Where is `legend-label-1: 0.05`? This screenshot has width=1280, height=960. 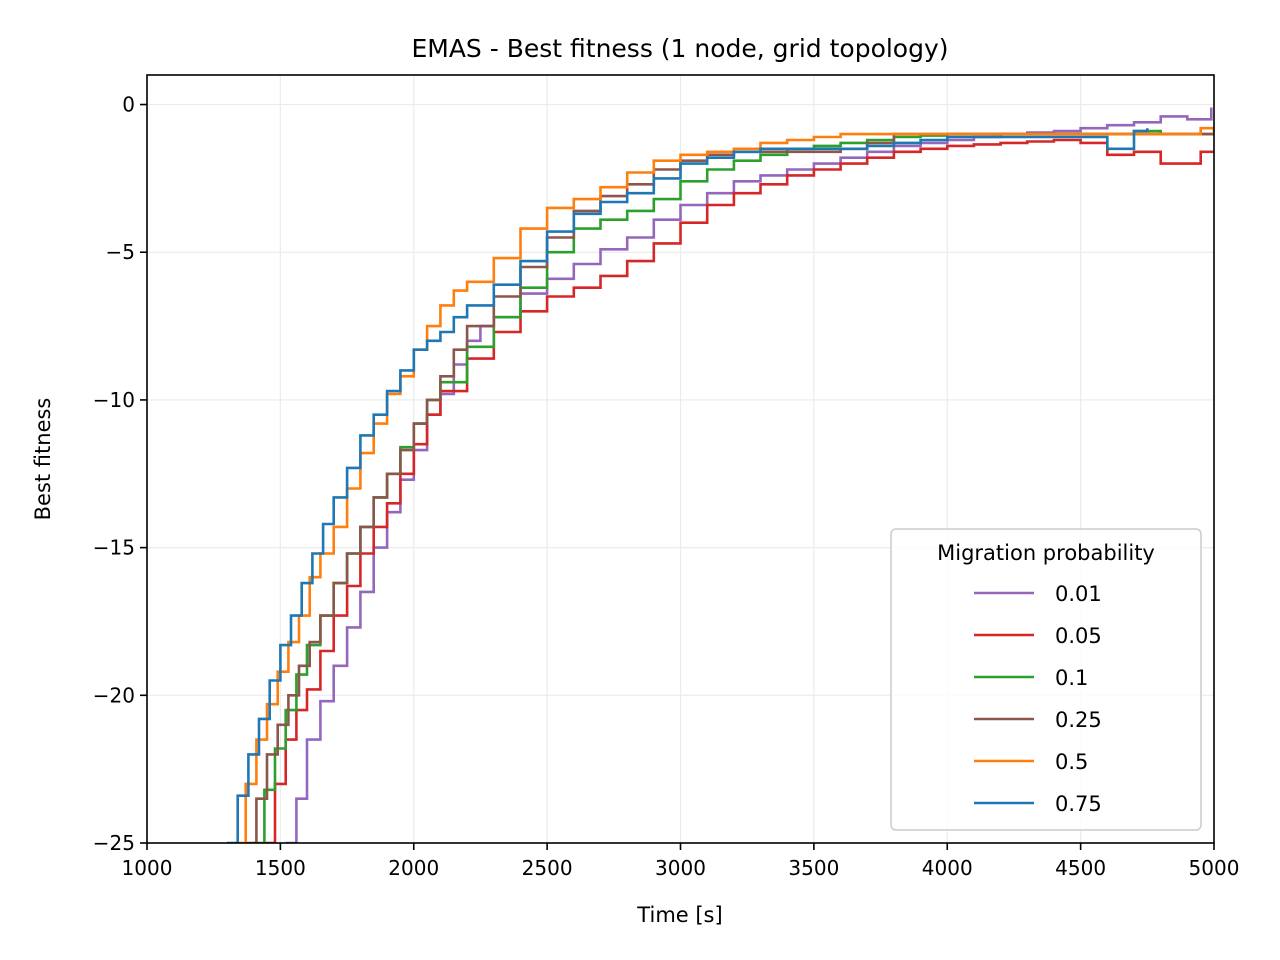 legend-label-1: 0.05 is located at coordinates (1078, 636).